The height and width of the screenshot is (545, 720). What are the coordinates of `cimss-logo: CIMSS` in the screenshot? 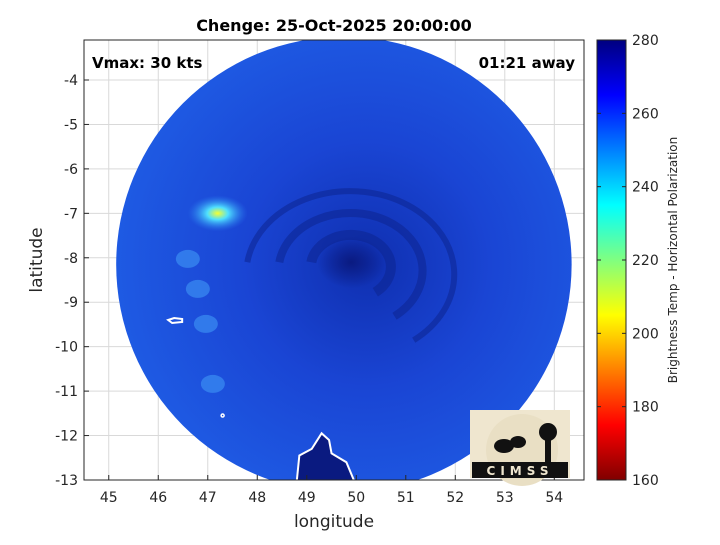 It's located at (520, 448).